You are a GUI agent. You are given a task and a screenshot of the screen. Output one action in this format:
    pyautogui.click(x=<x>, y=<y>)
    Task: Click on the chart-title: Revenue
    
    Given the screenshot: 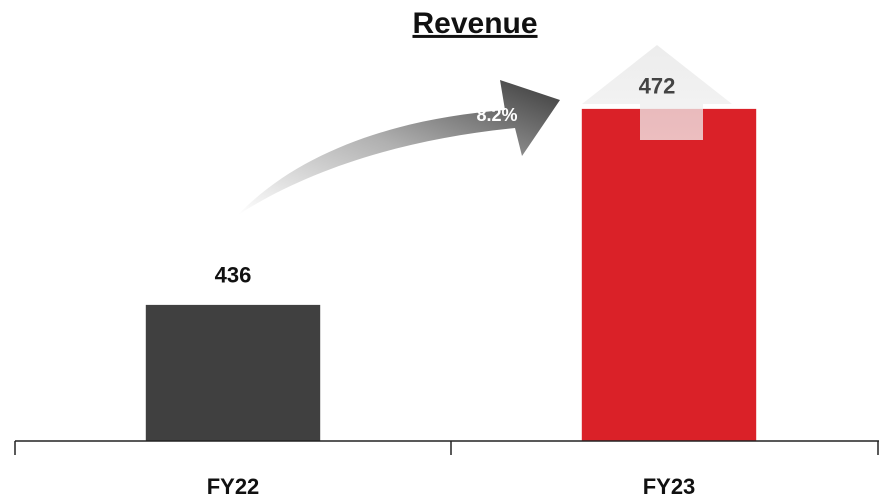 What is the action you would take?
    pyautogui.click(x=474, y=23)
    